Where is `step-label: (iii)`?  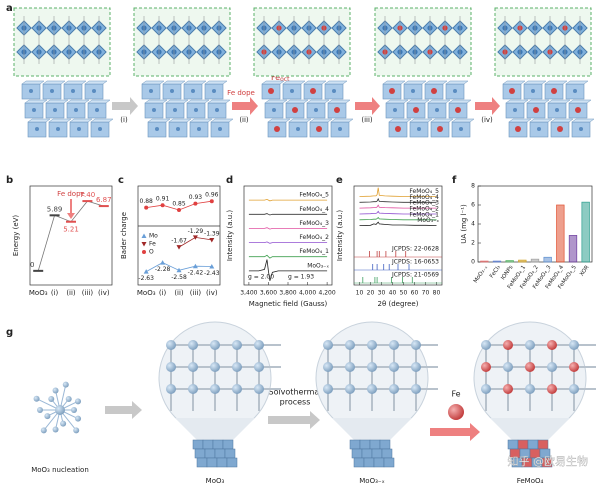 step-label: (iii) is located at coordinates (367, 120).